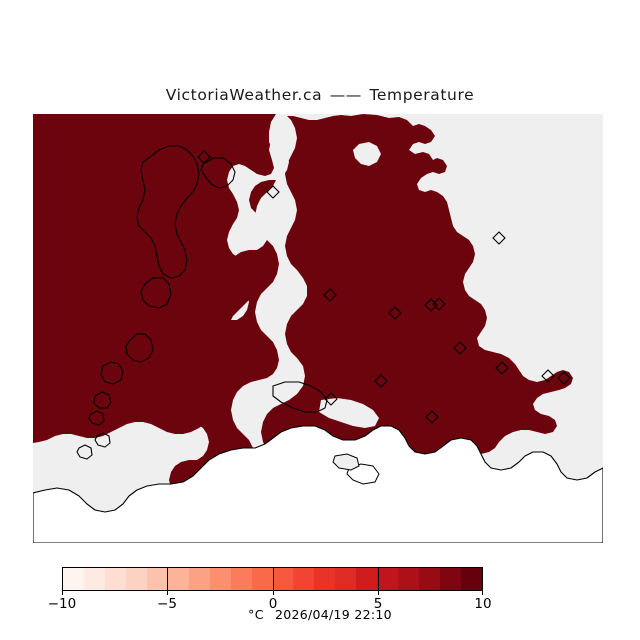 This screenshot has width=640, height=640. I want to click on coastline-channel-islands, so click(363, 474).